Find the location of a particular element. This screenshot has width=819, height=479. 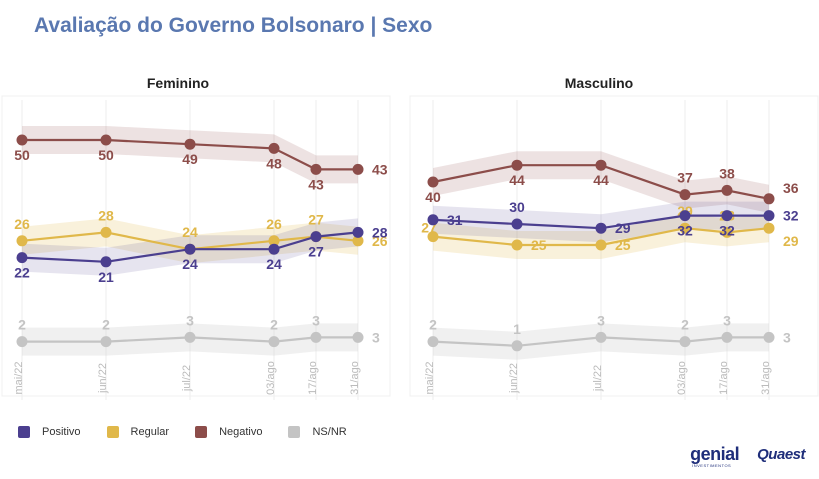

data-label: 28 is located at coordinates (106, 215).